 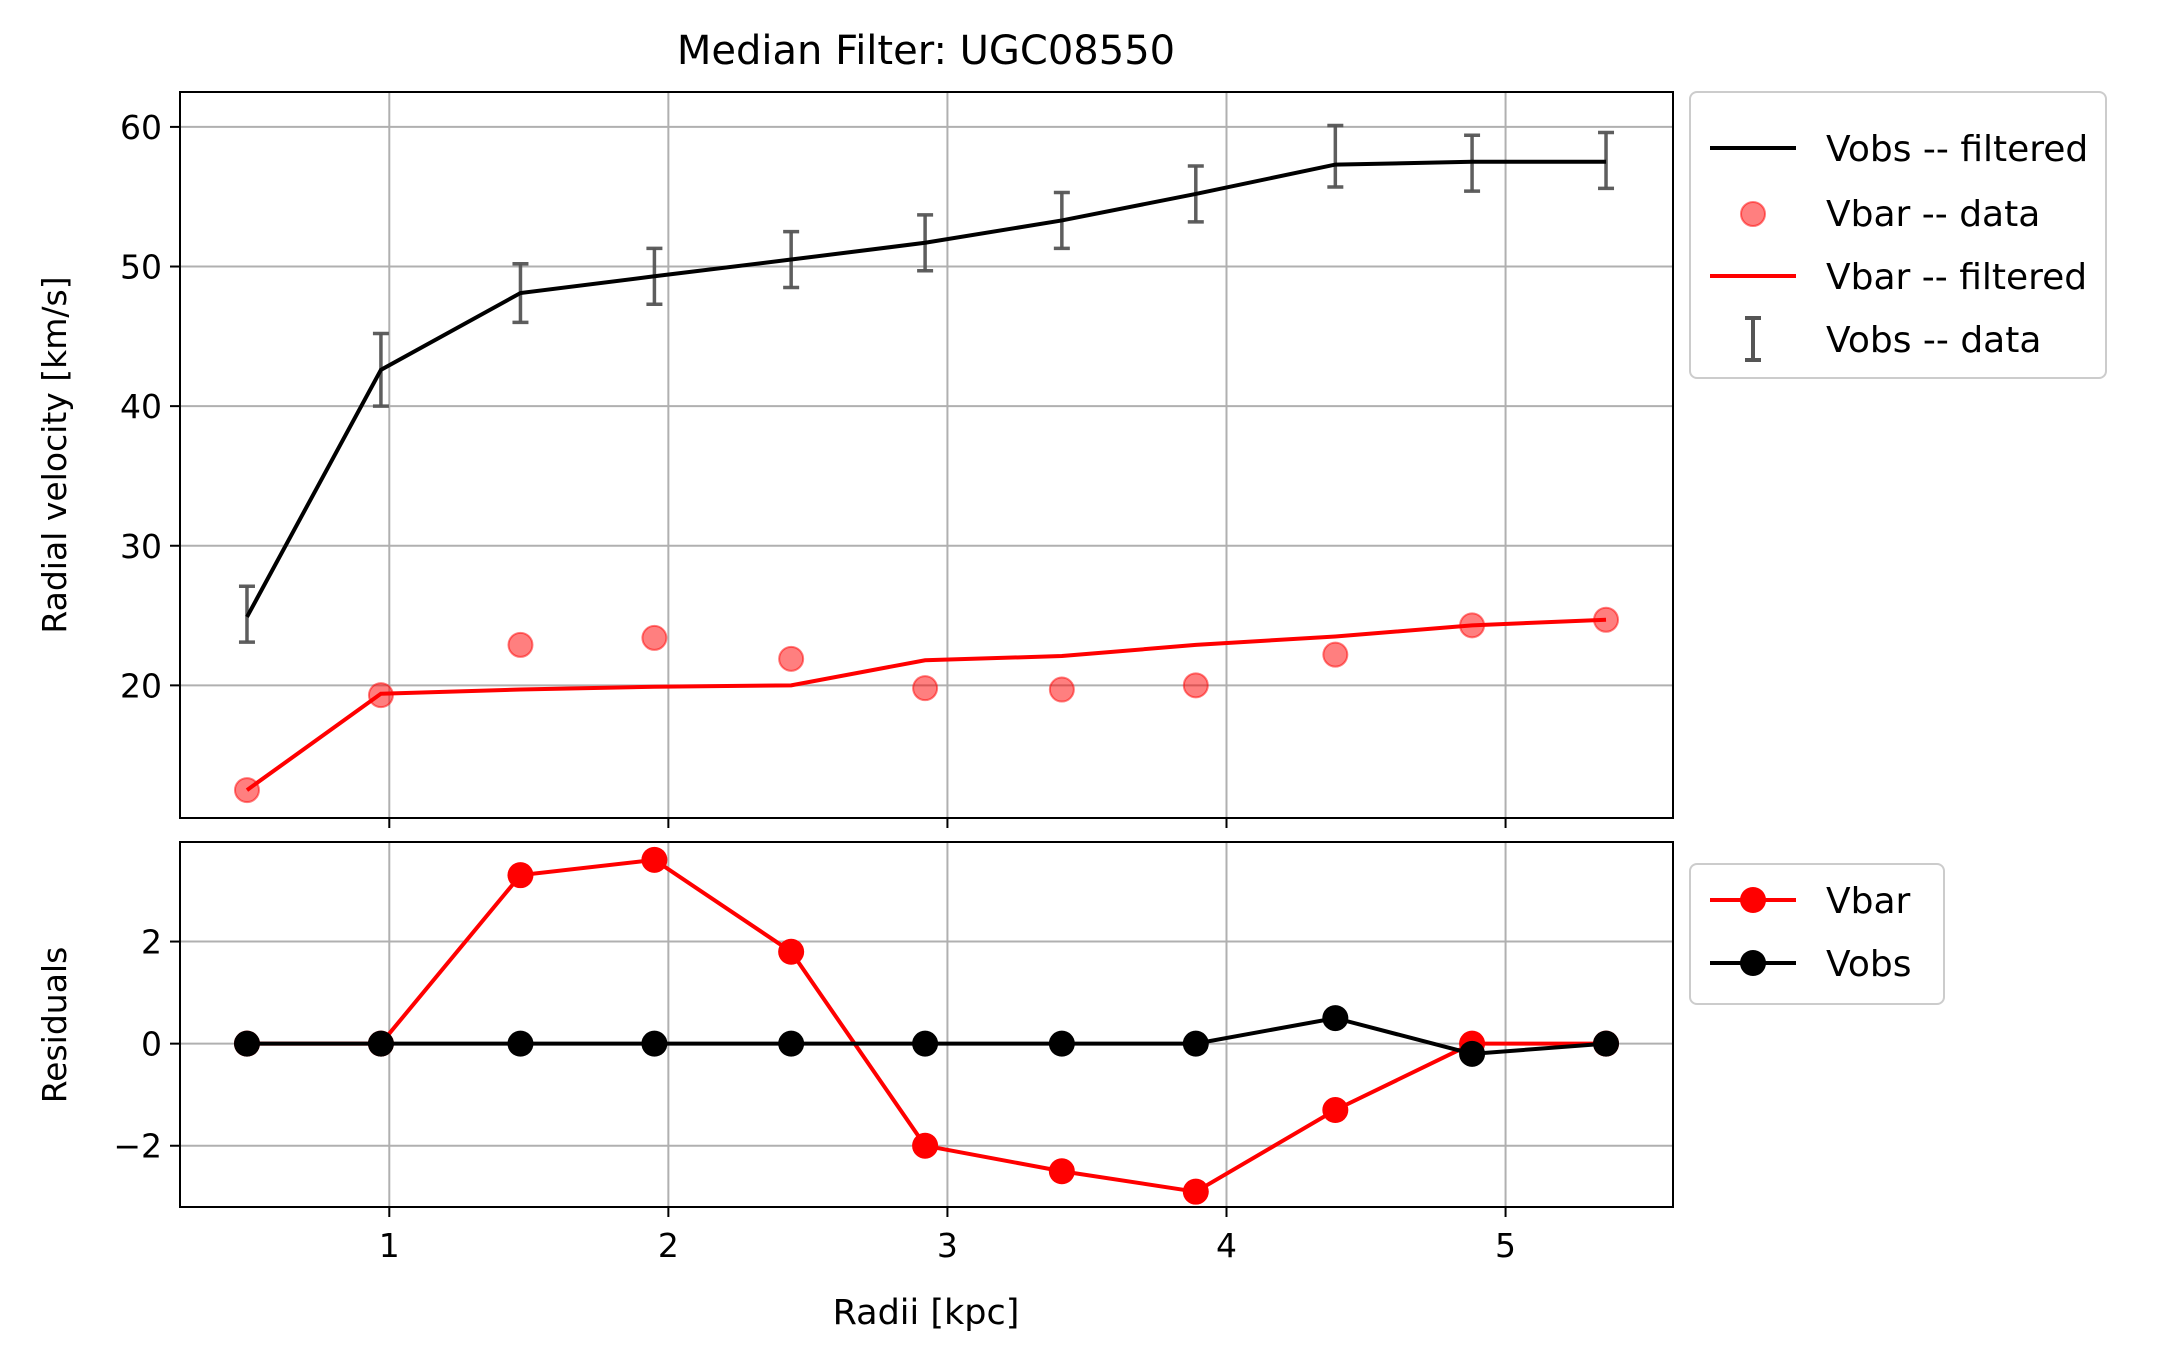 I want to click on bottom-y-tick-label: 0, so click(x=151, y=1044).